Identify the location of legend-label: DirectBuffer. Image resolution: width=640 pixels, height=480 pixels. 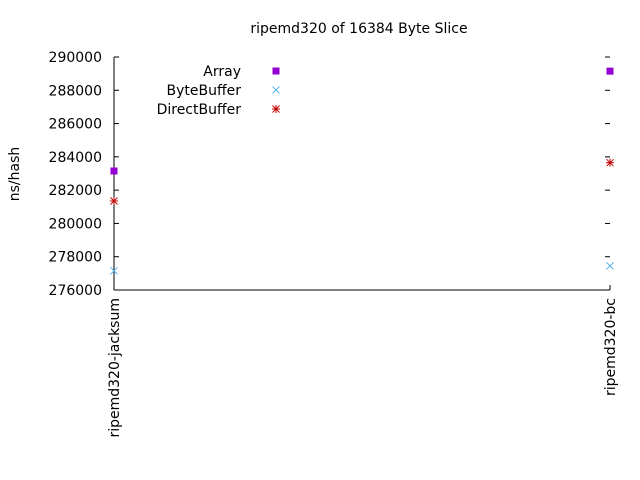
(199, 110).